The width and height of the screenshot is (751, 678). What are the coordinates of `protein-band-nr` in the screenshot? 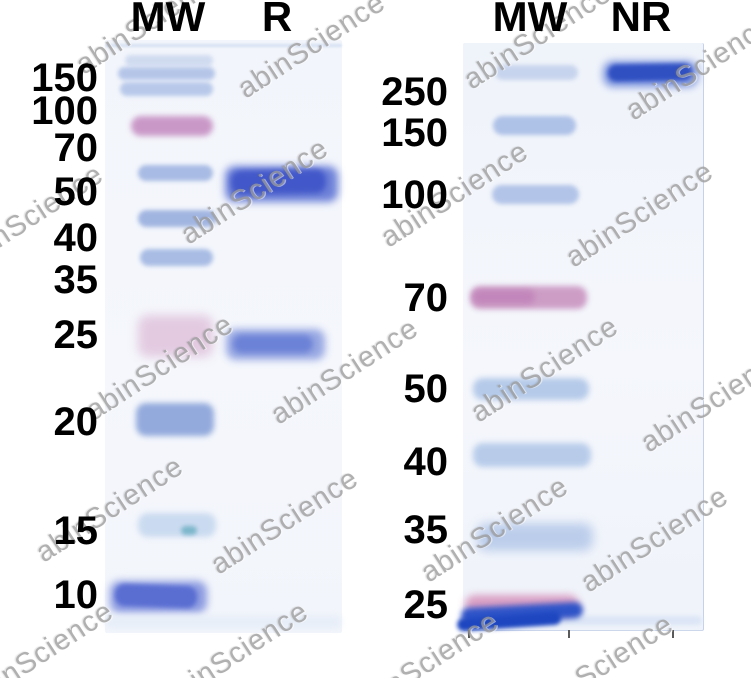 It's located at (650, 72).